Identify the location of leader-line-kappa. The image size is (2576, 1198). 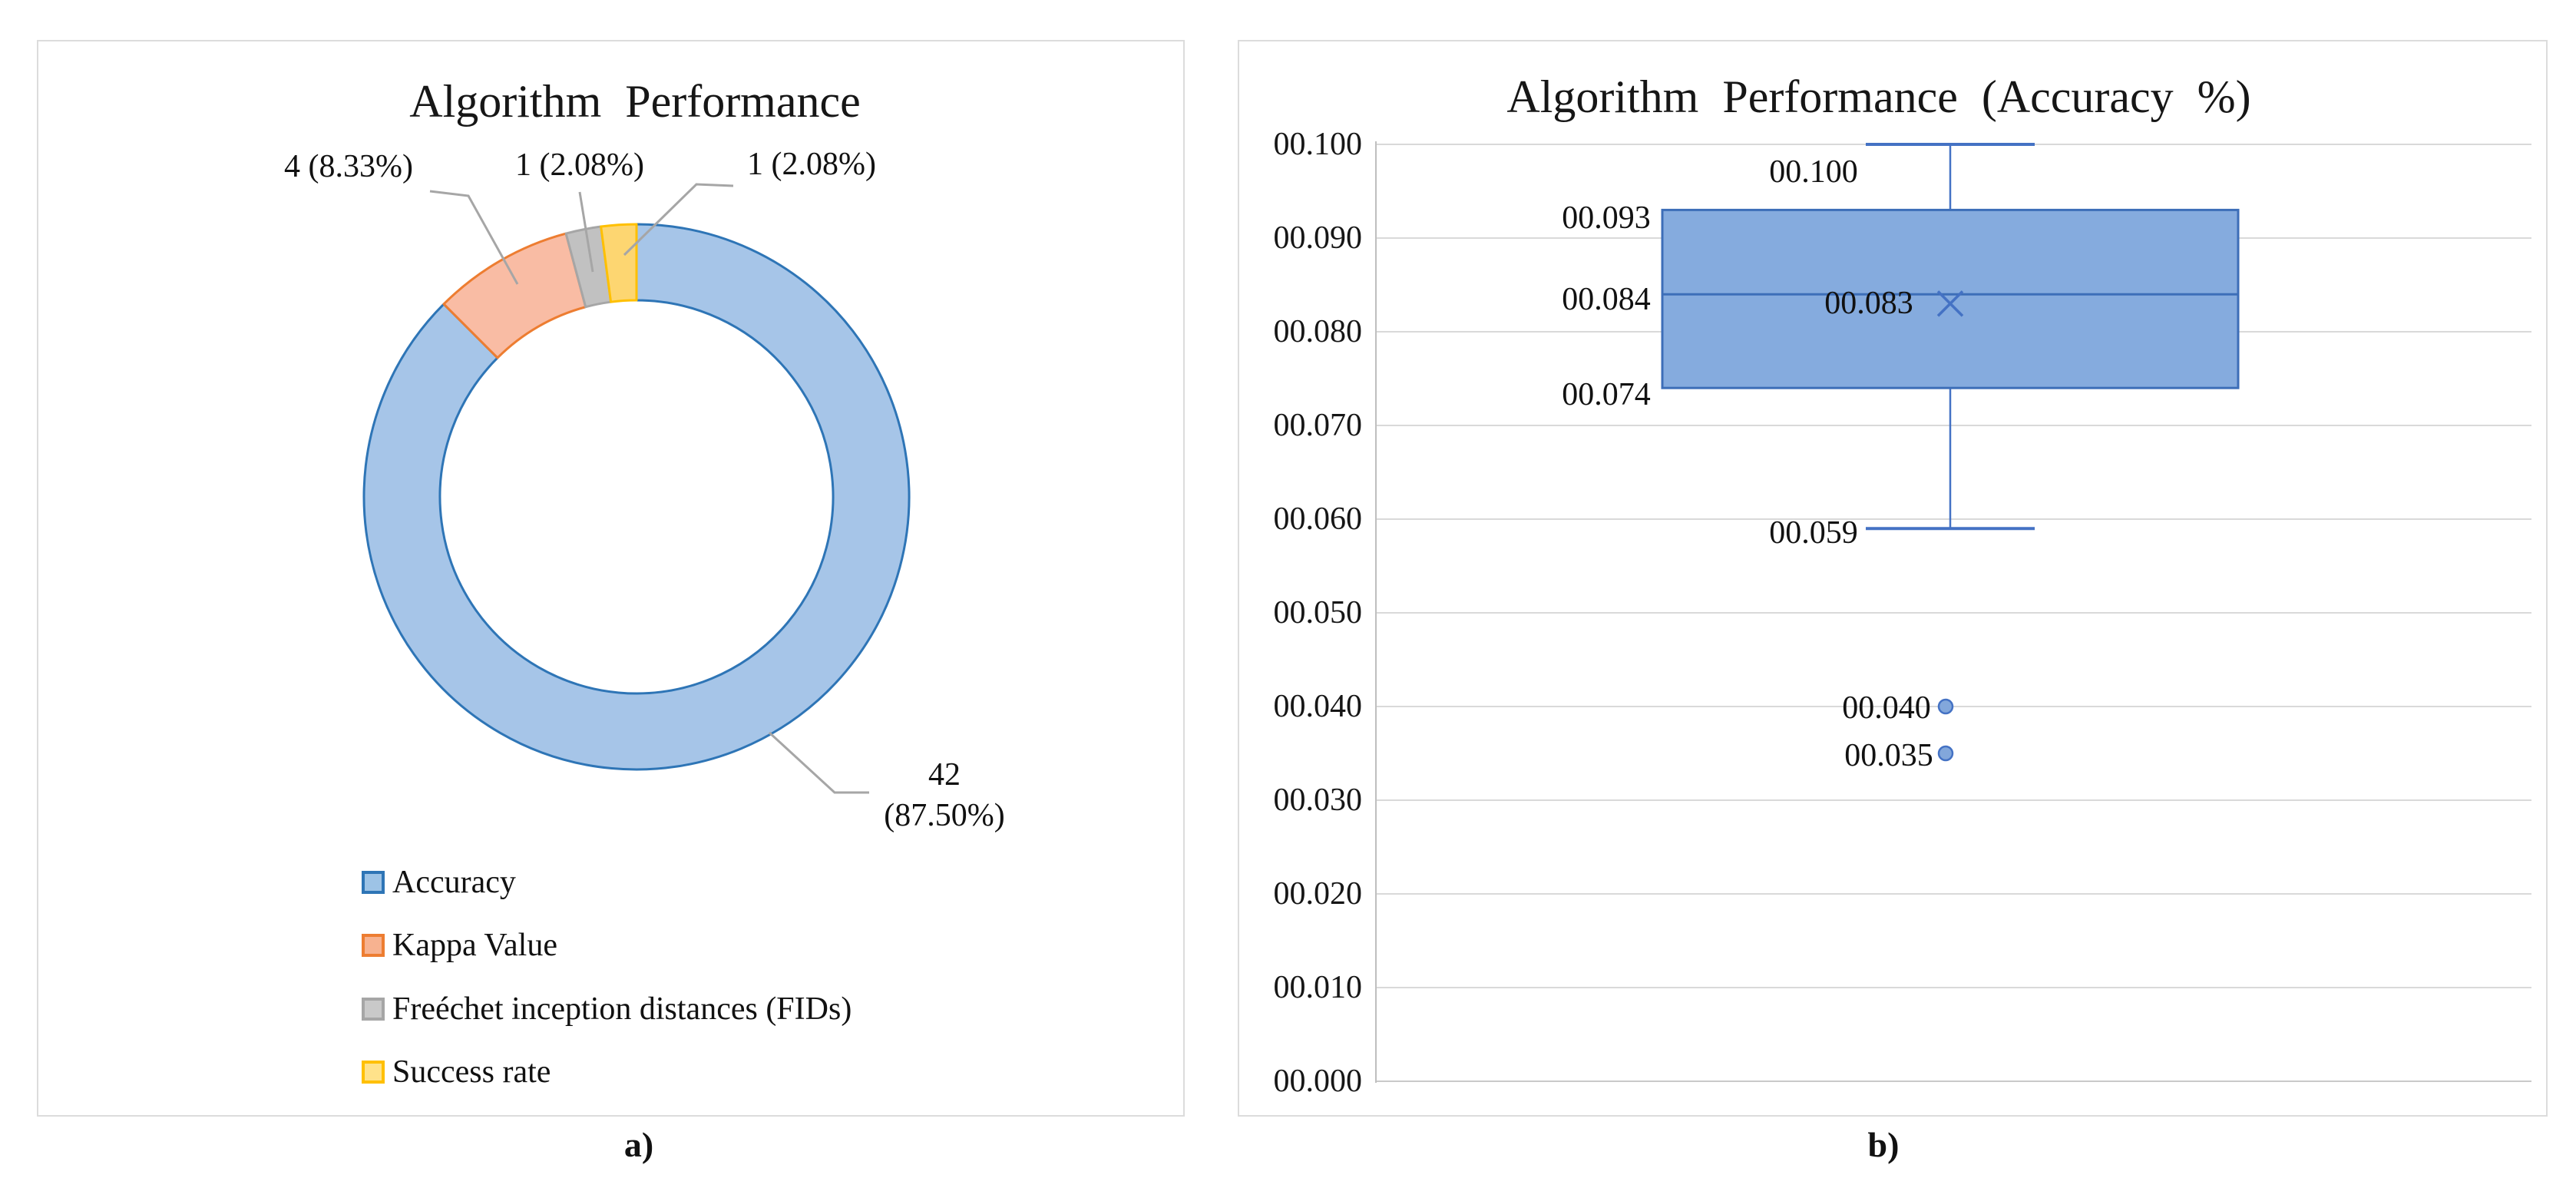
(474, 237).